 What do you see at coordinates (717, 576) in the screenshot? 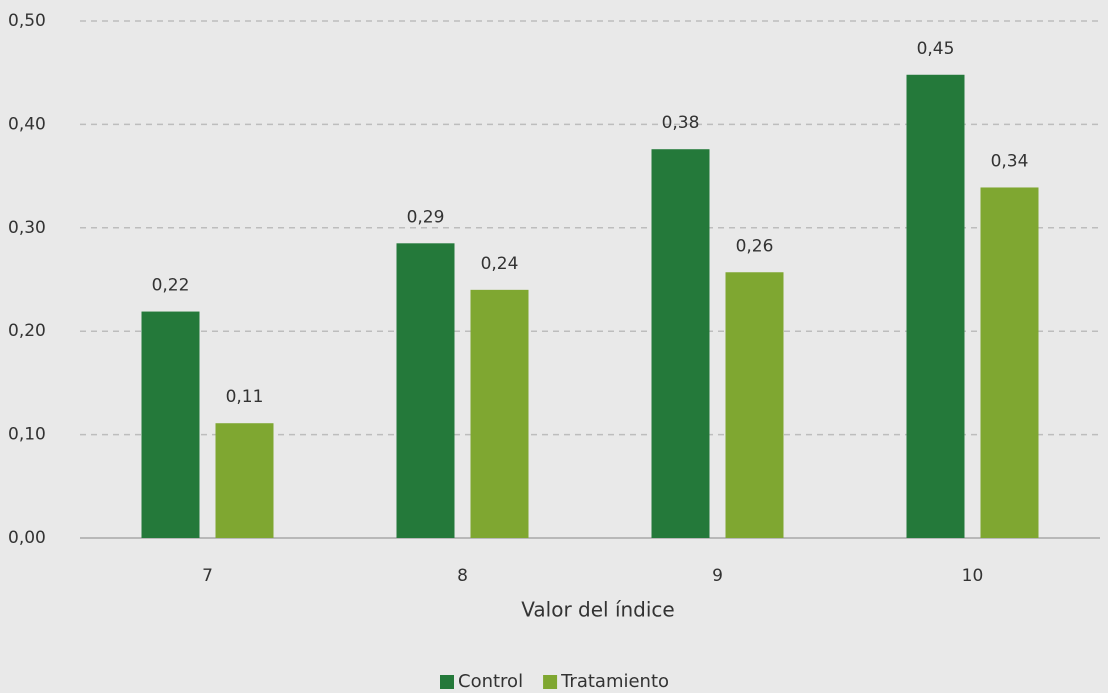
I see `x-tick-label: 9` at bounding box center [717, 576].